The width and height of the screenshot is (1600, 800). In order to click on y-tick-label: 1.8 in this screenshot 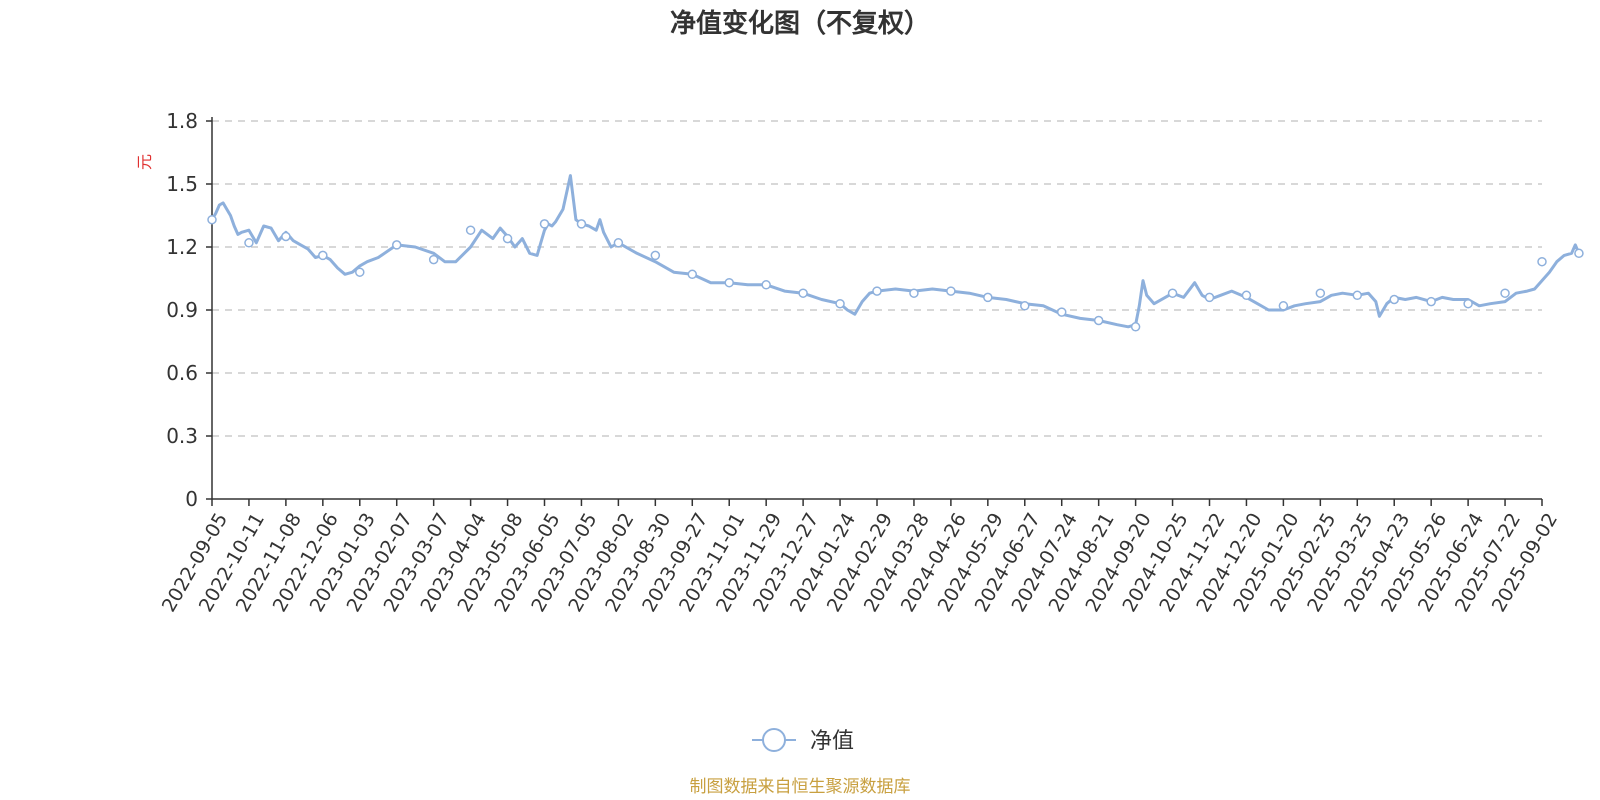, I will do `click(182, 121)`.